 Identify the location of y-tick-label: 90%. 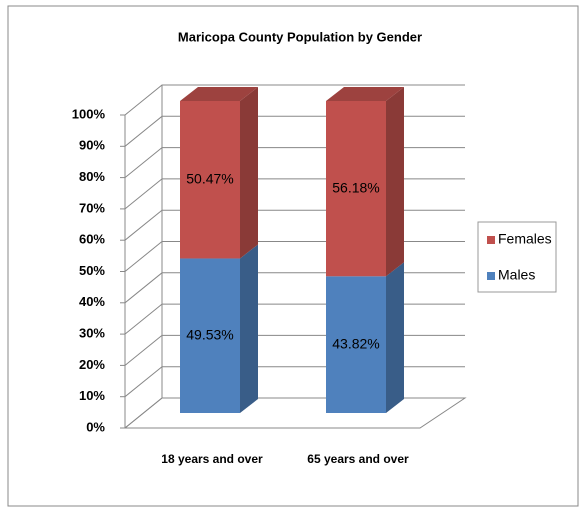
(92, 145).